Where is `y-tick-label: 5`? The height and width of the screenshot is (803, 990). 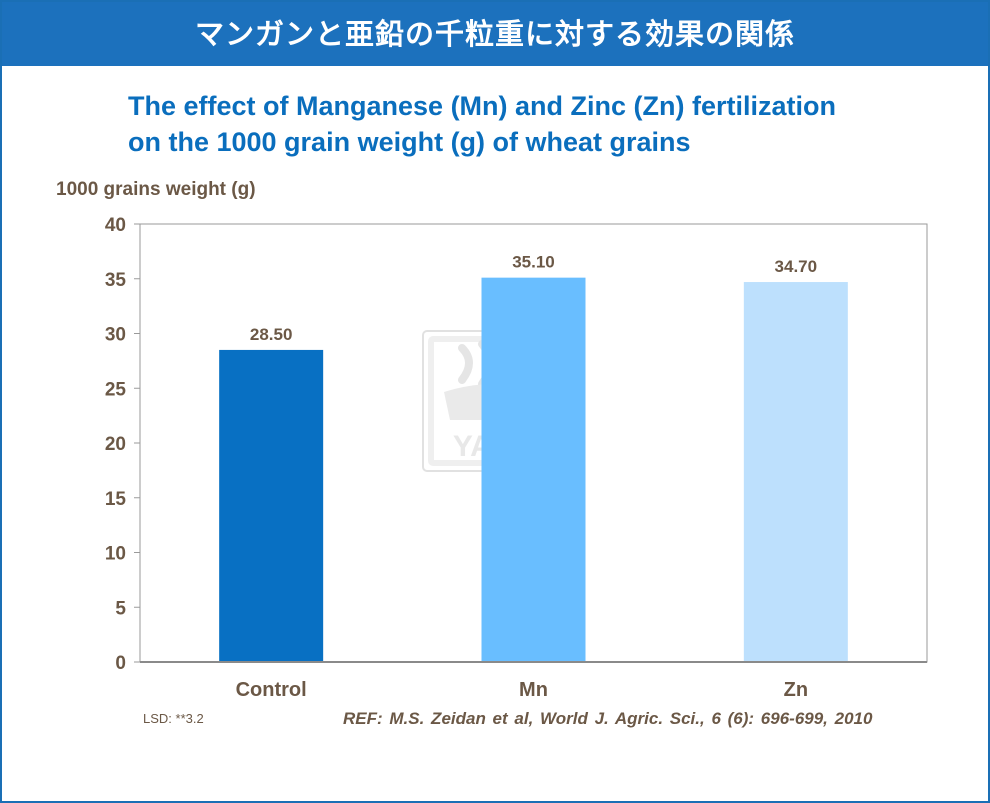 y-tick-label: 5 is located at coordinates (120, 608).